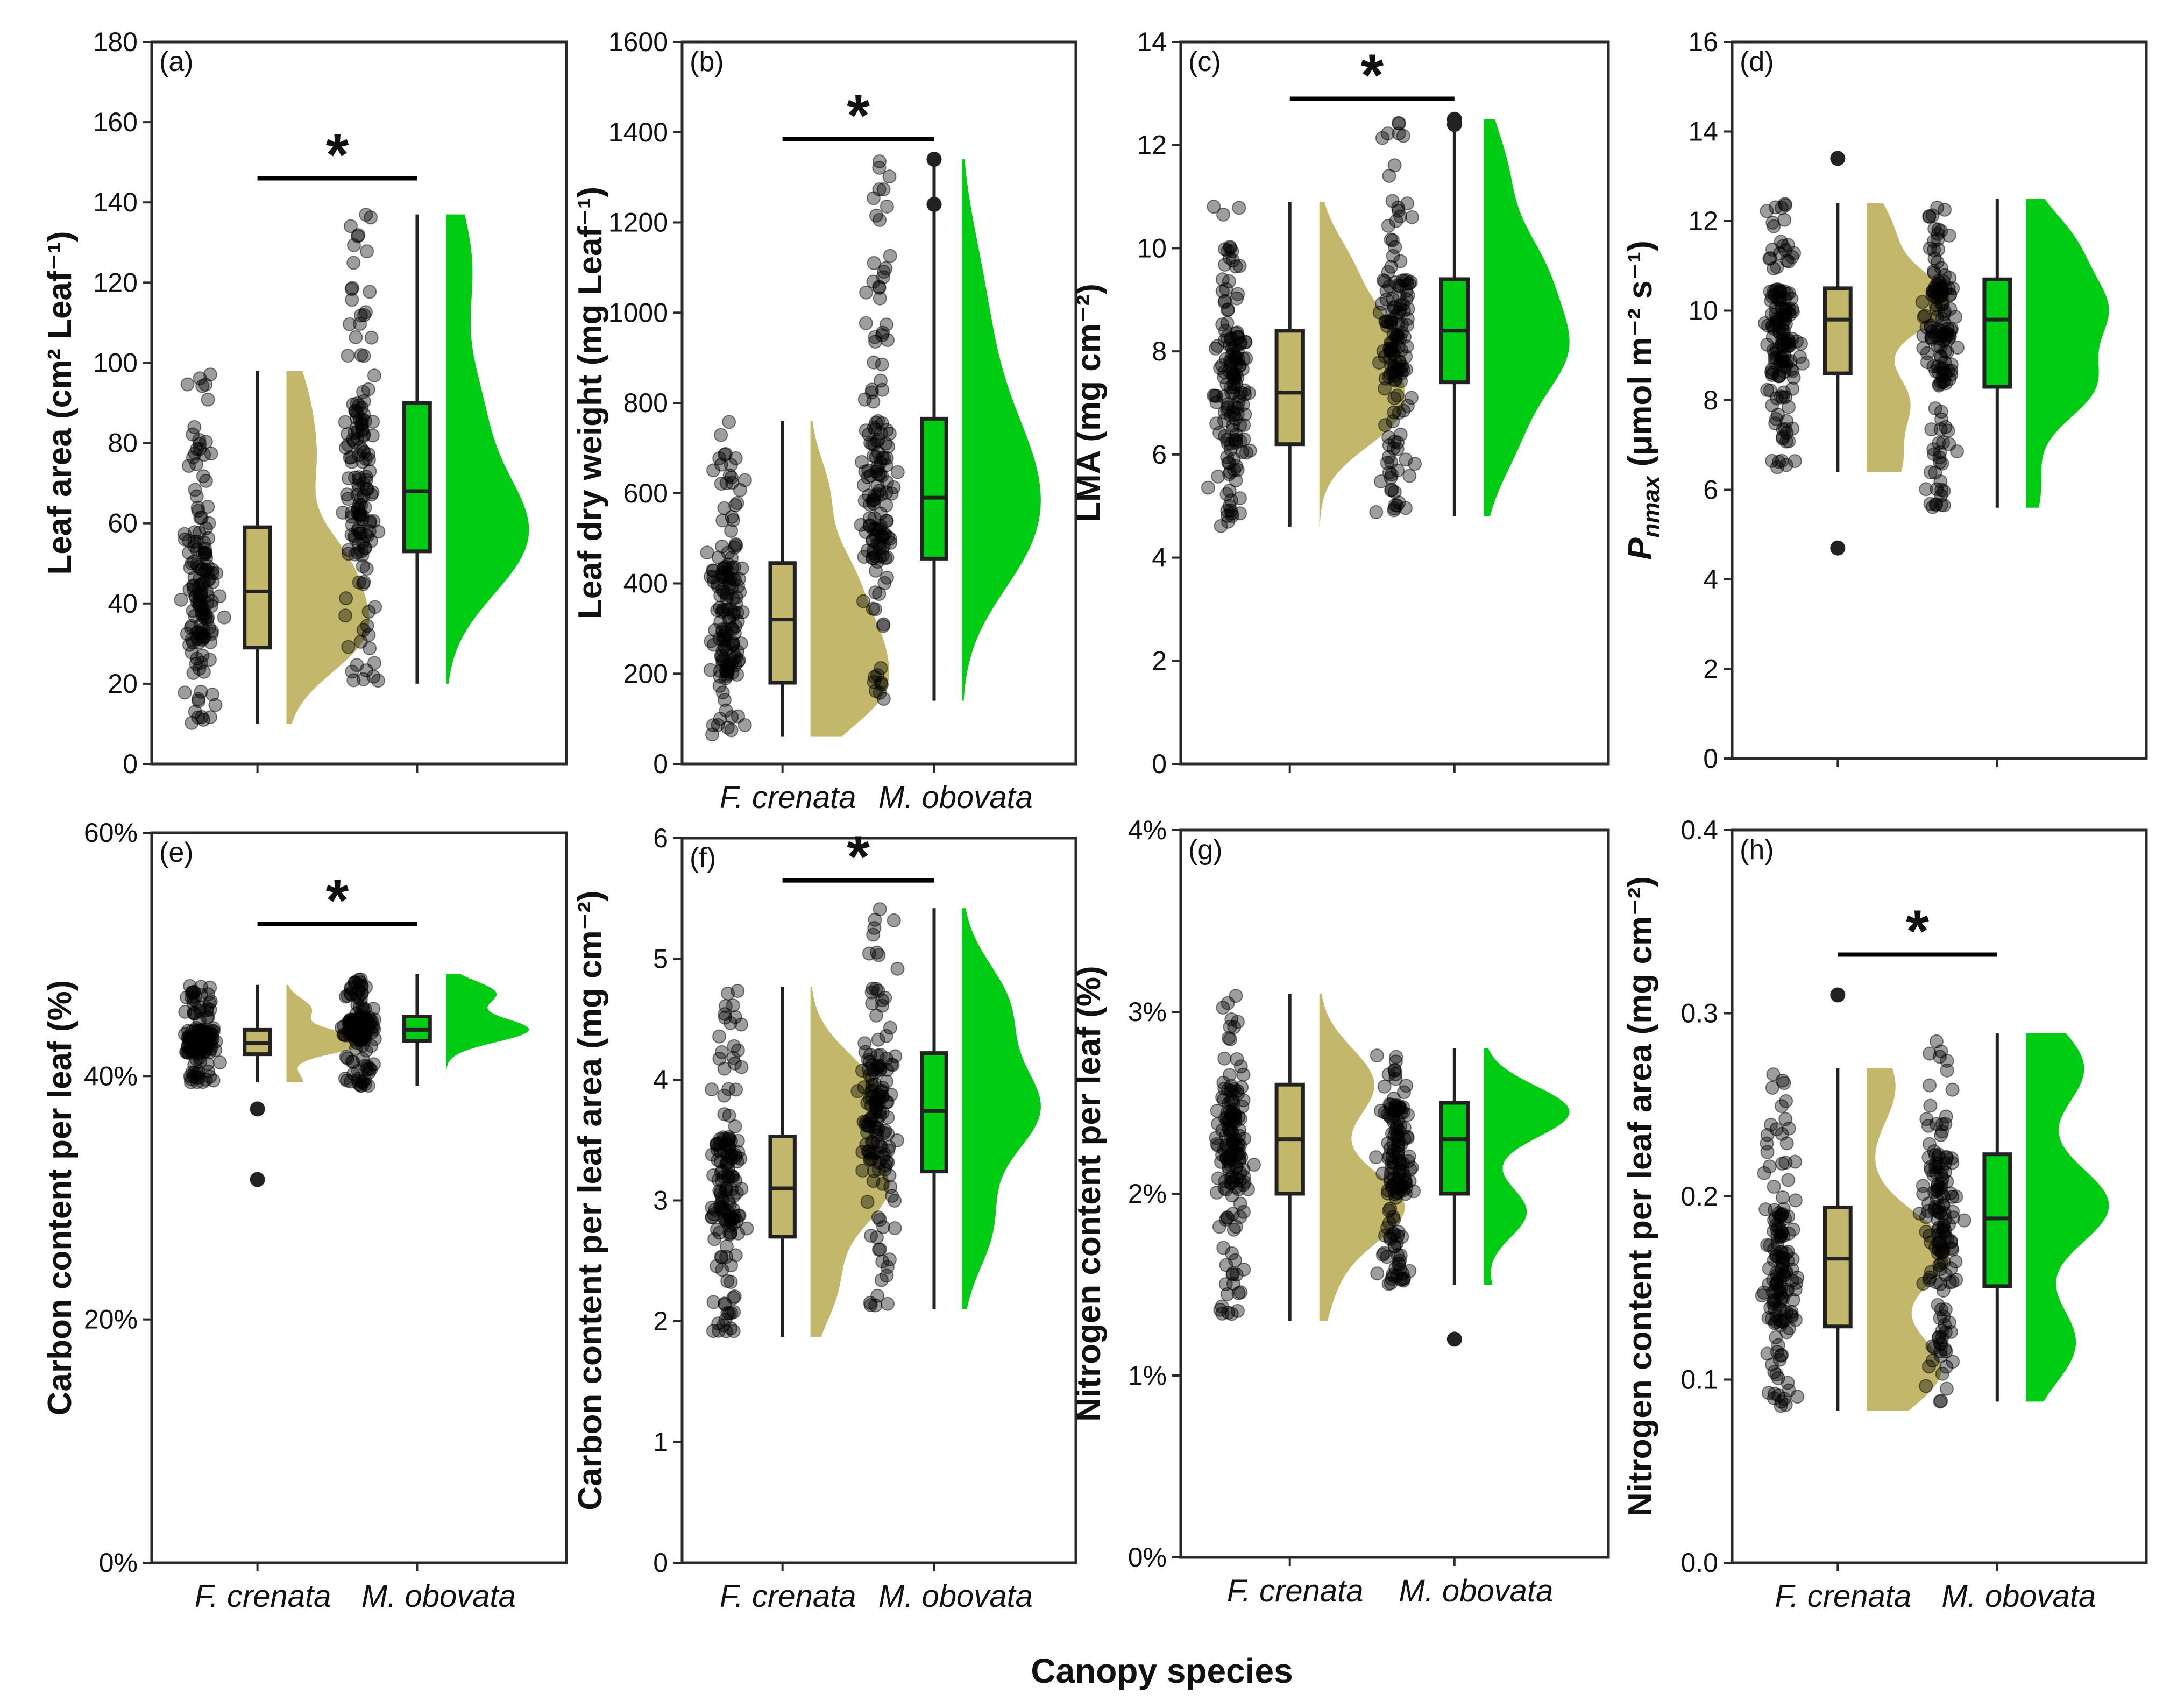  What do you see at coordinates (788, 1596) in the screenshot?
I see `category-label: F. crenata` at bounding box center [788, 1596].